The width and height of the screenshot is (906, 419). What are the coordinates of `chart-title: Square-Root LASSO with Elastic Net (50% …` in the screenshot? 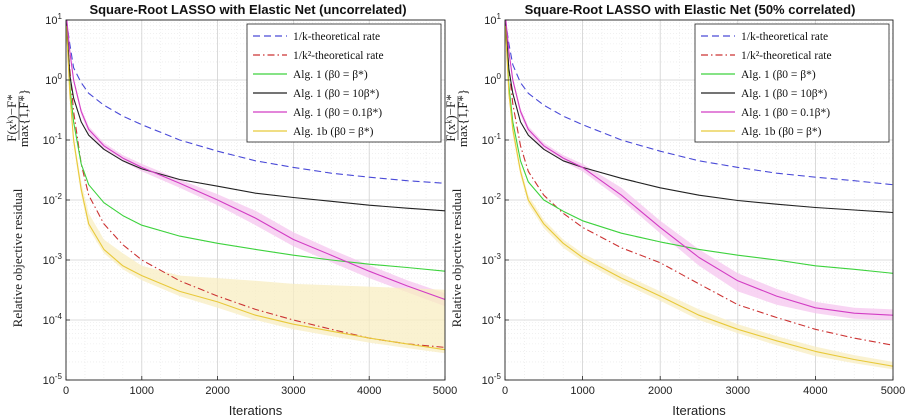 It's located at (690, 9).